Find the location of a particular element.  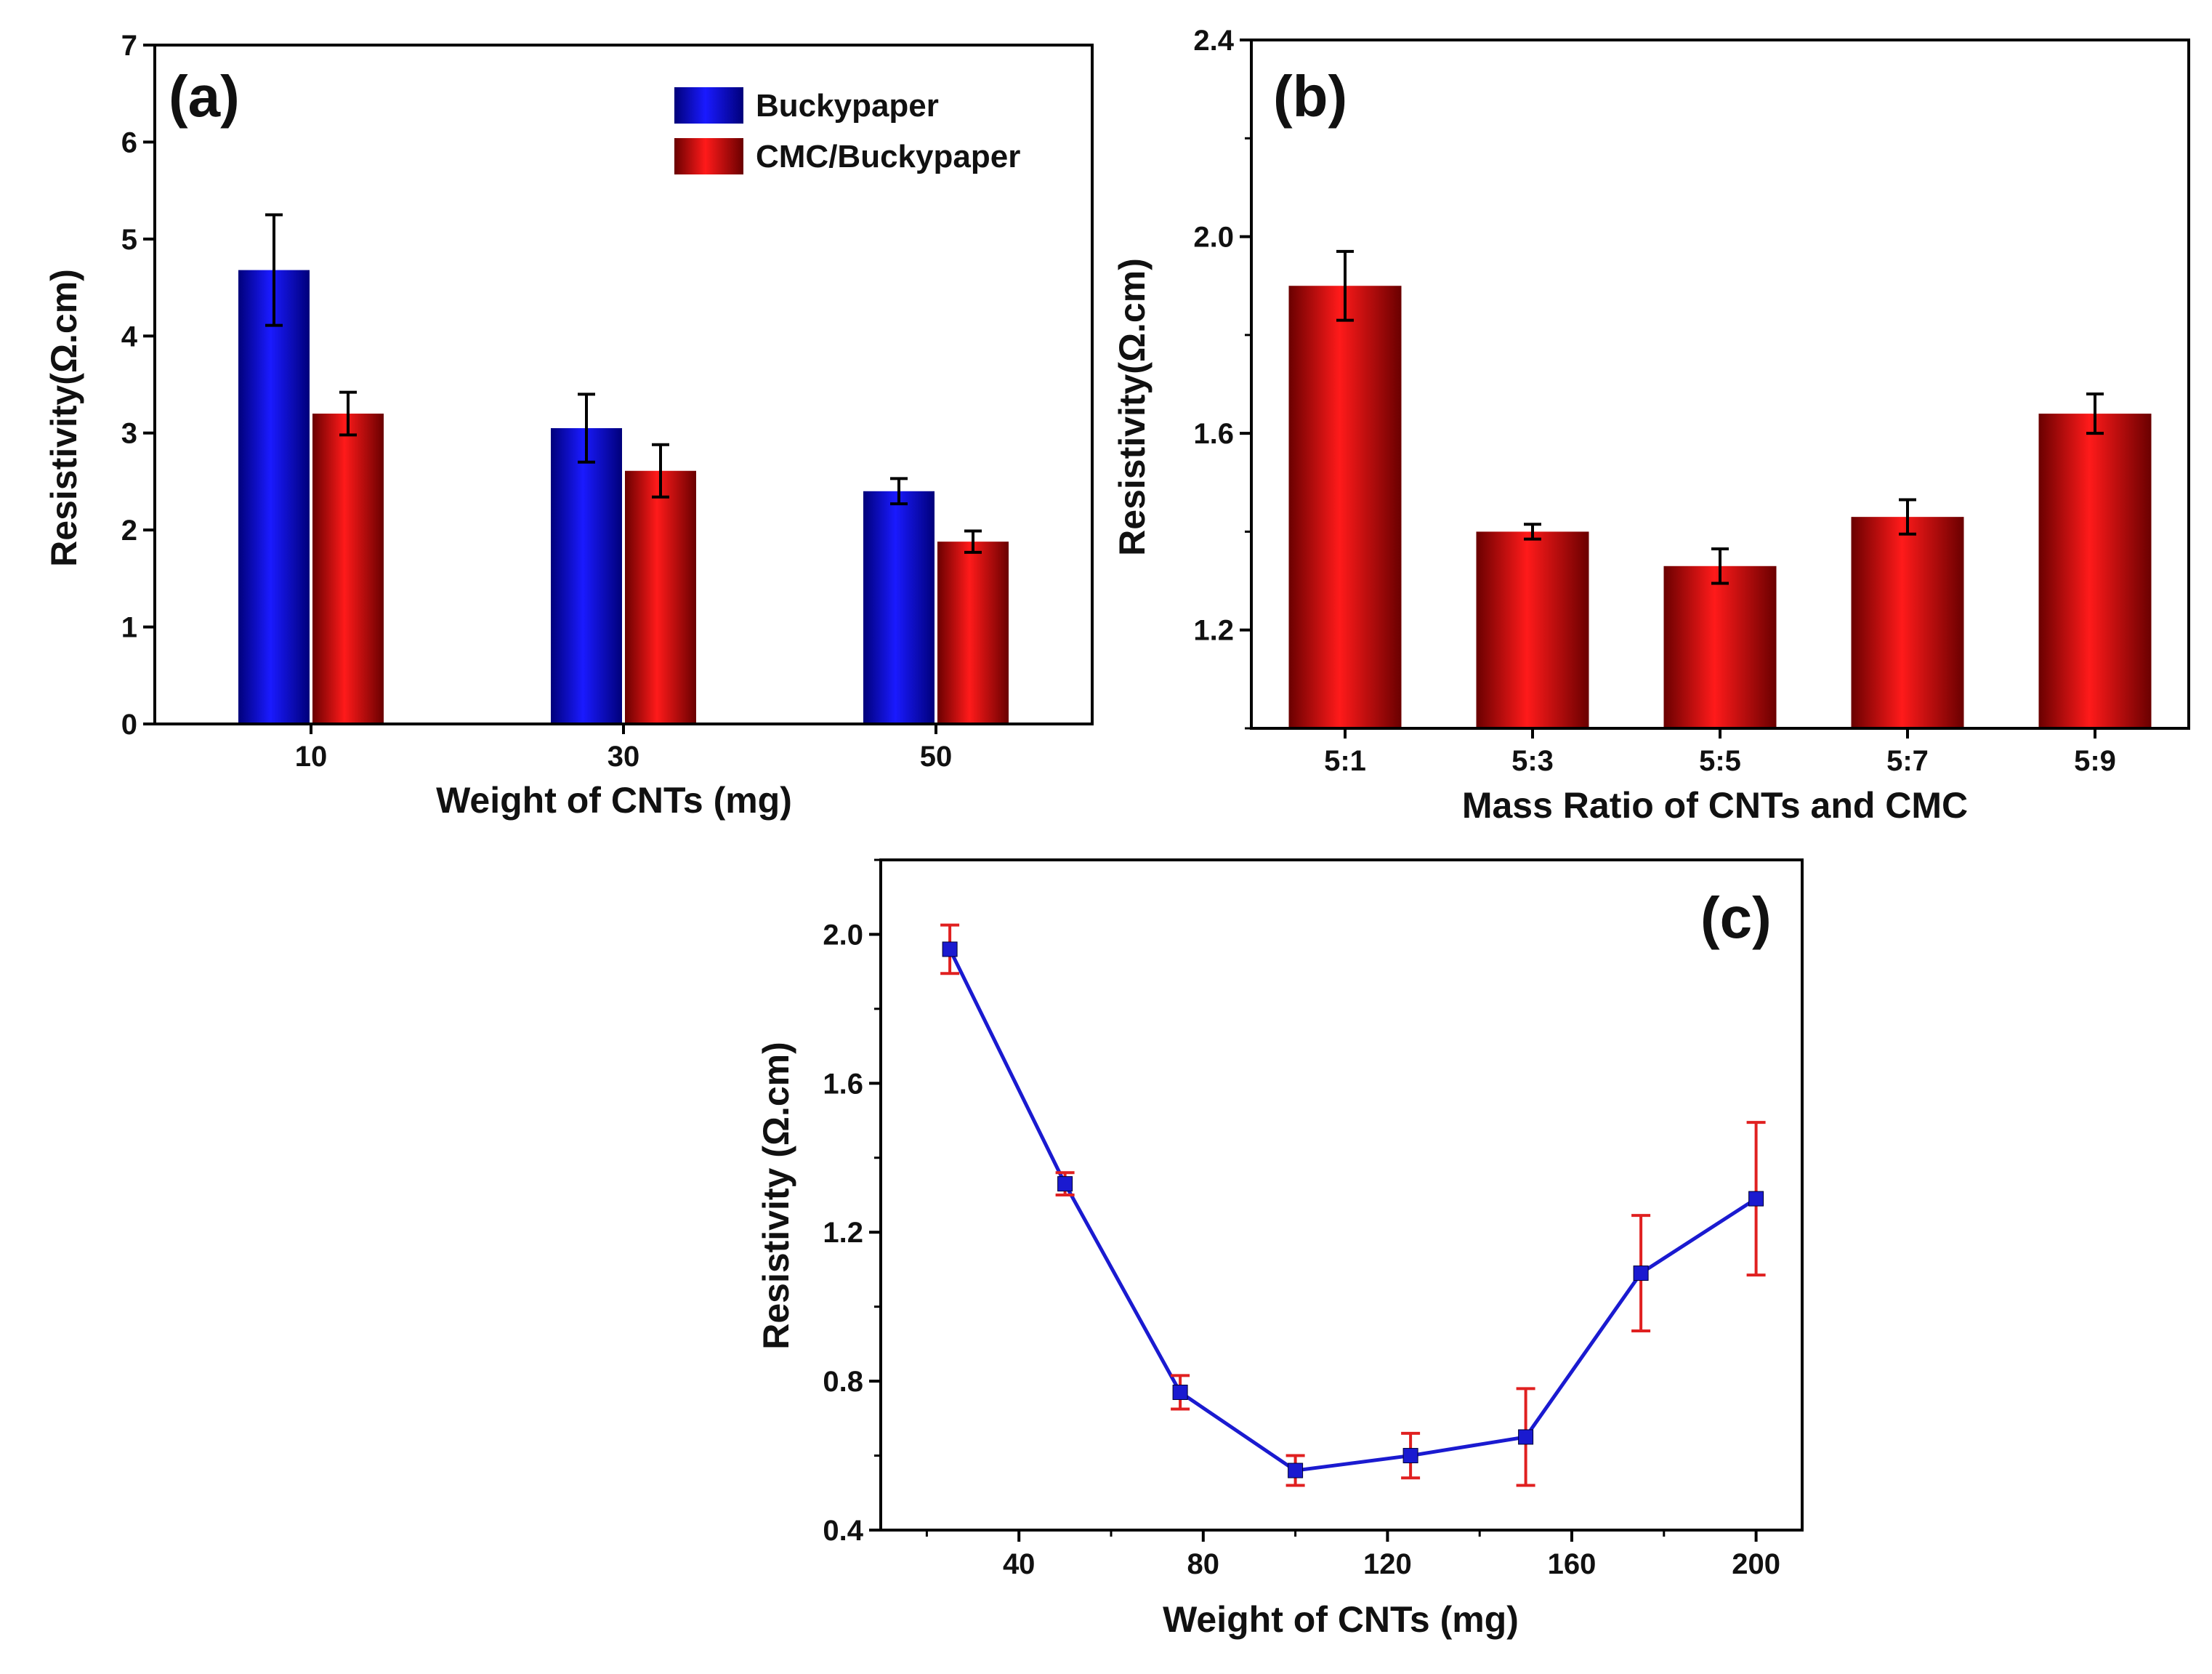

panel-b-x-tick-label: 5:3 is located at coordinates (1532, 761).